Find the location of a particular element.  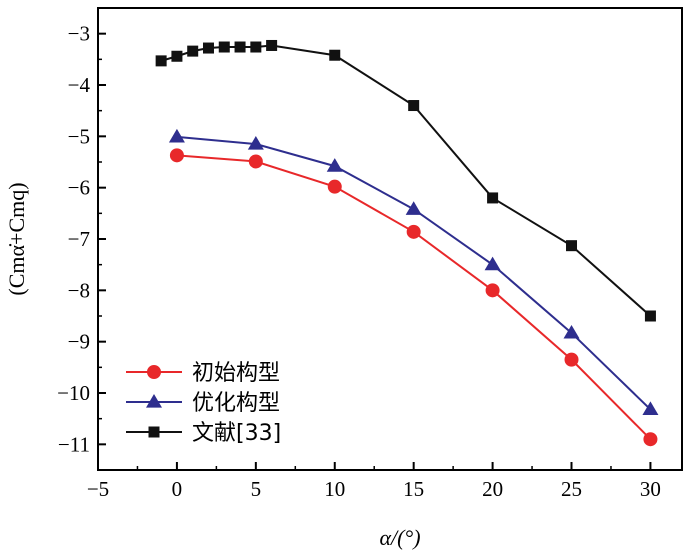

y-tick-label: −7 is located at coordinates (79, 239).